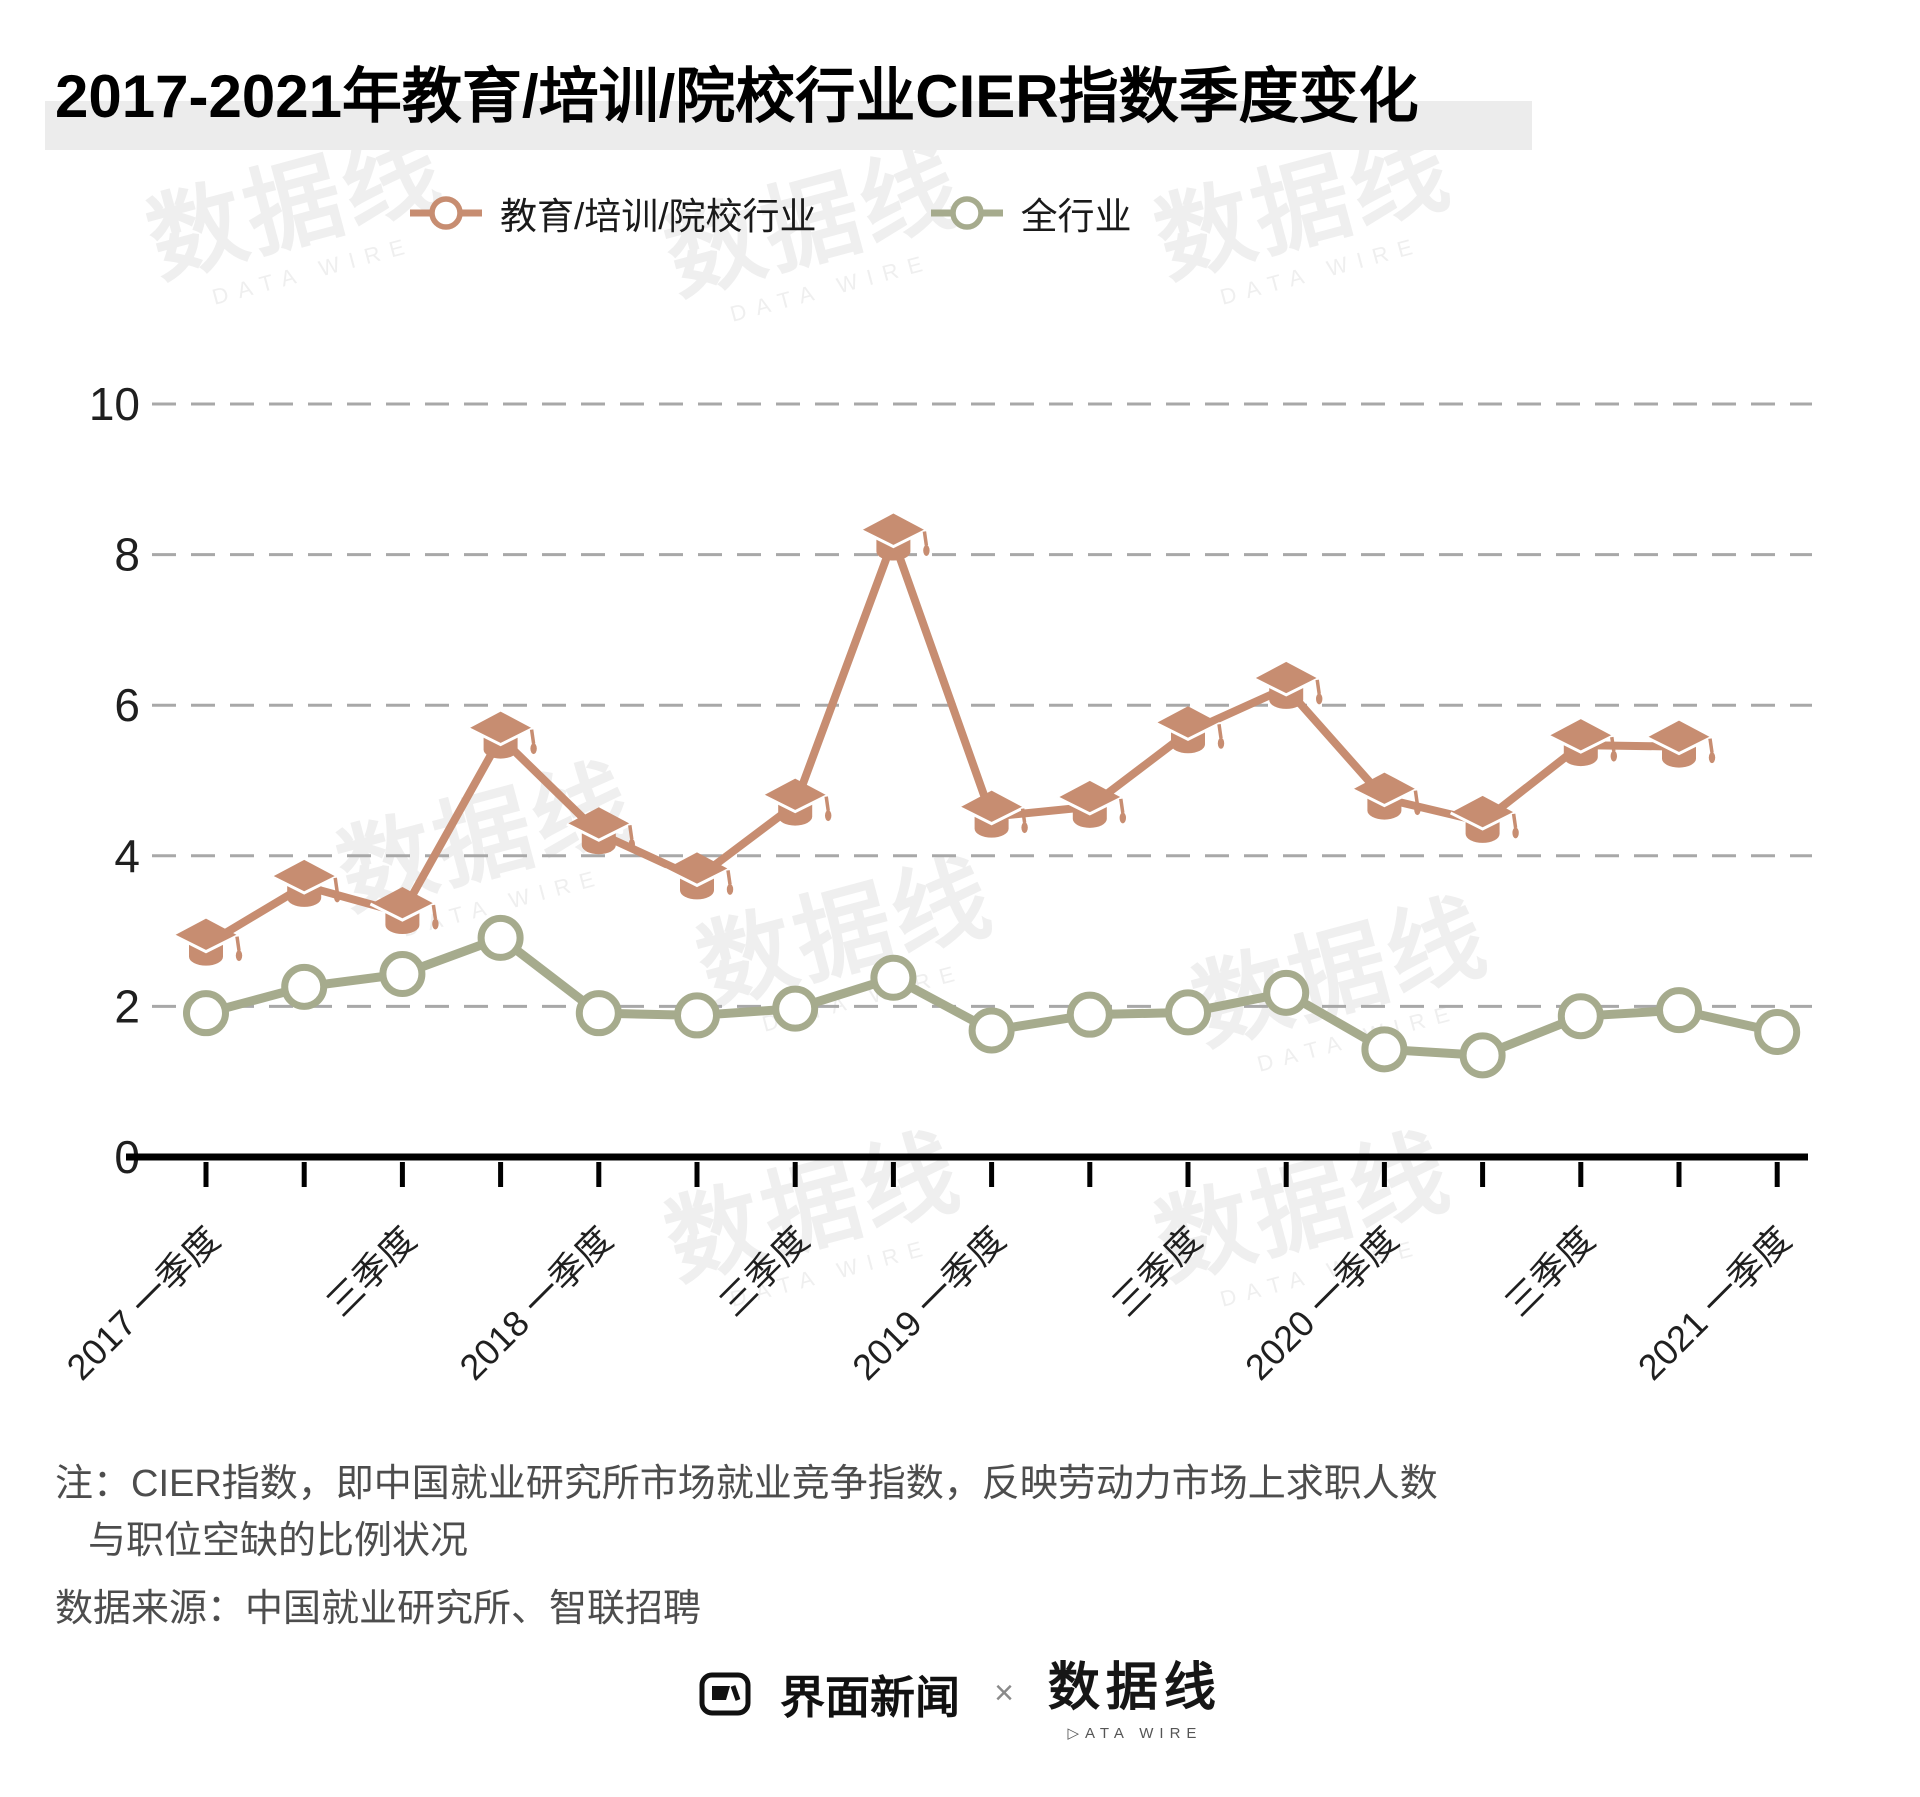  I want to click on x-axis-label: 2020 一季度, so click(1321, 1303).